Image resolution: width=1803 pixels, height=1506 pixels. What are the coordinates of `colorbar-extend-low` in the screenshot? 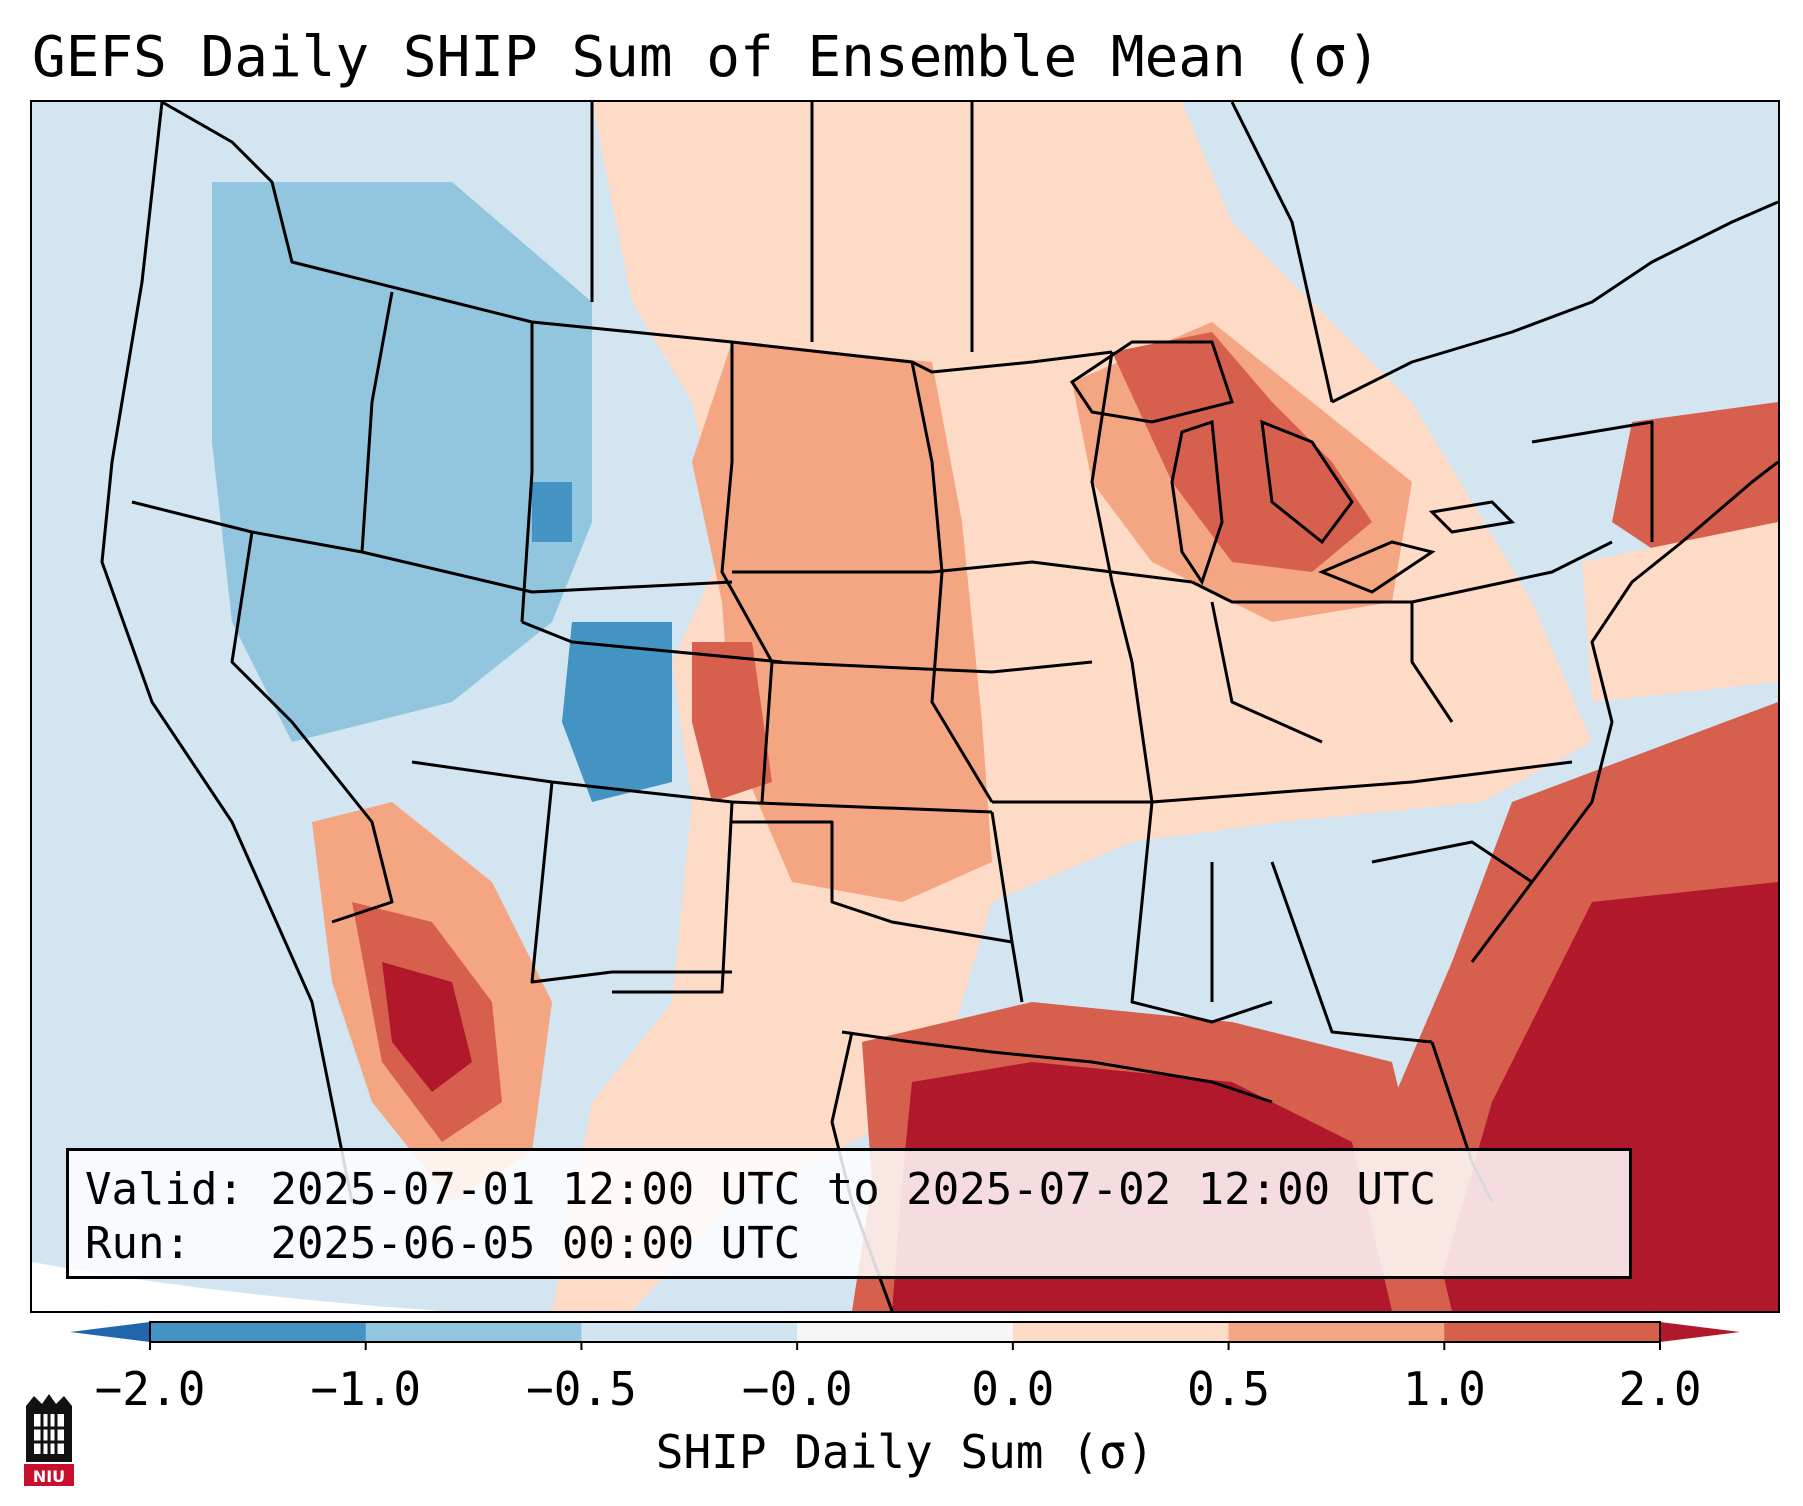 It's located at (110, 1332).